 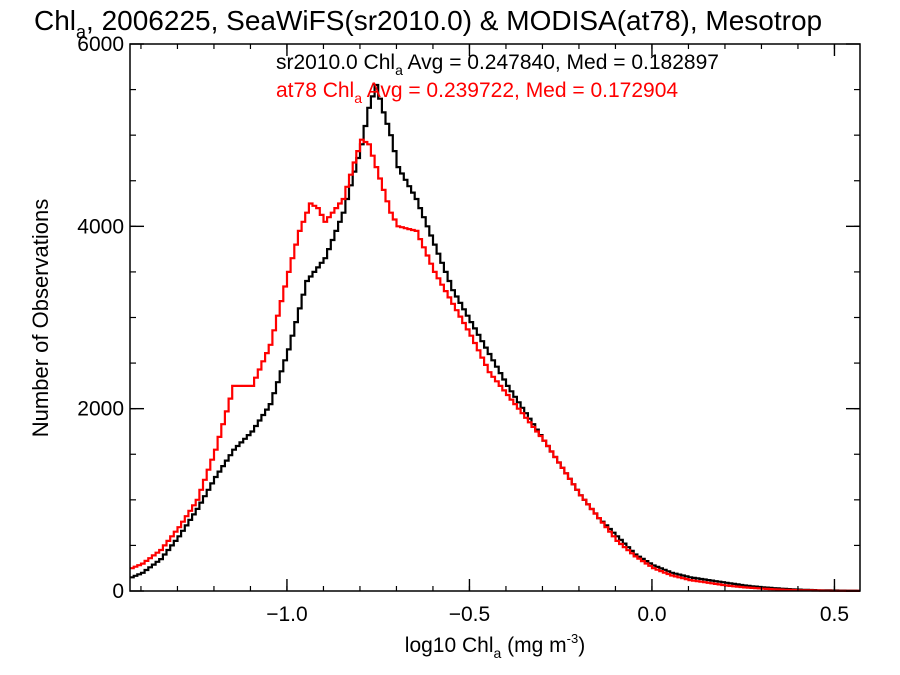 I want to click on legend-entry-at78: at78 Chla Avg = 0.239722, Med = 0.172904, so click(x=477, y=92).